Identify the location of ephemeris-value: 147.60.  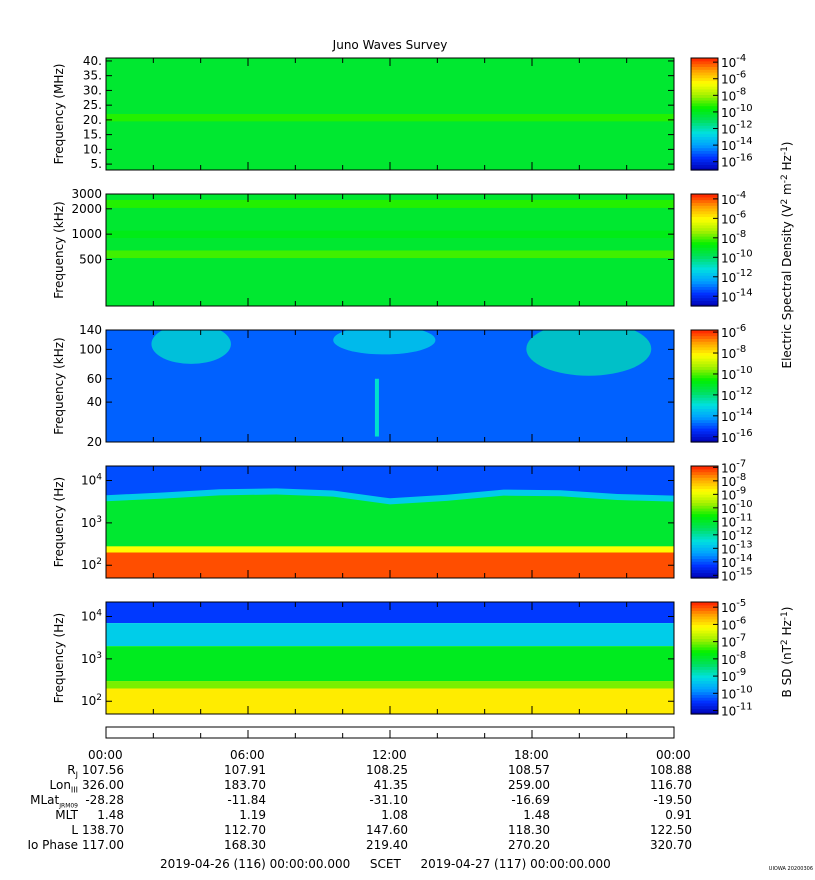
(387, 830).